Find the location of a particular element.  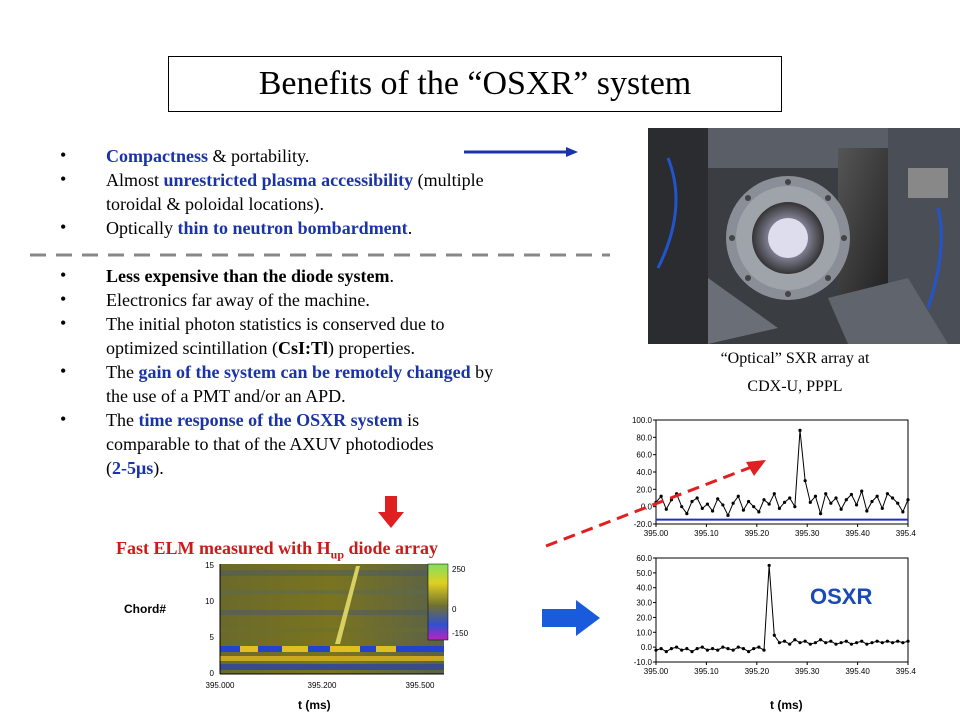

bullet-line: the use of a PMT and/or an APD. is located at coordinates (226, 396).